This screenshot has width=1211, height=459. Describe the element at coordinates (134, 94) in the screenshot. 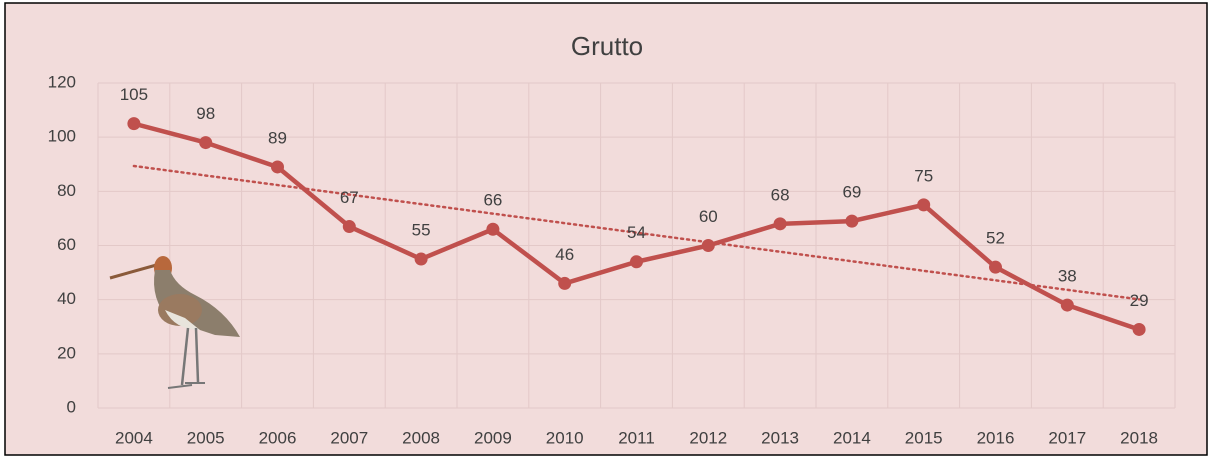

I see `data-label: 105` at that location.